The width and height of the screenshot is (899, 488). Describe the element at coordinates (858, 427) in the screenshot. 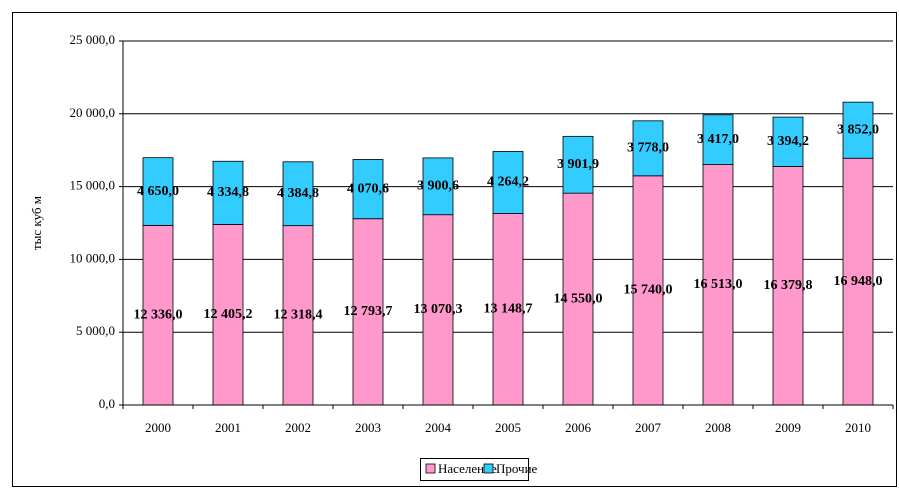

I see `x-tick-label: 2010` at that location.